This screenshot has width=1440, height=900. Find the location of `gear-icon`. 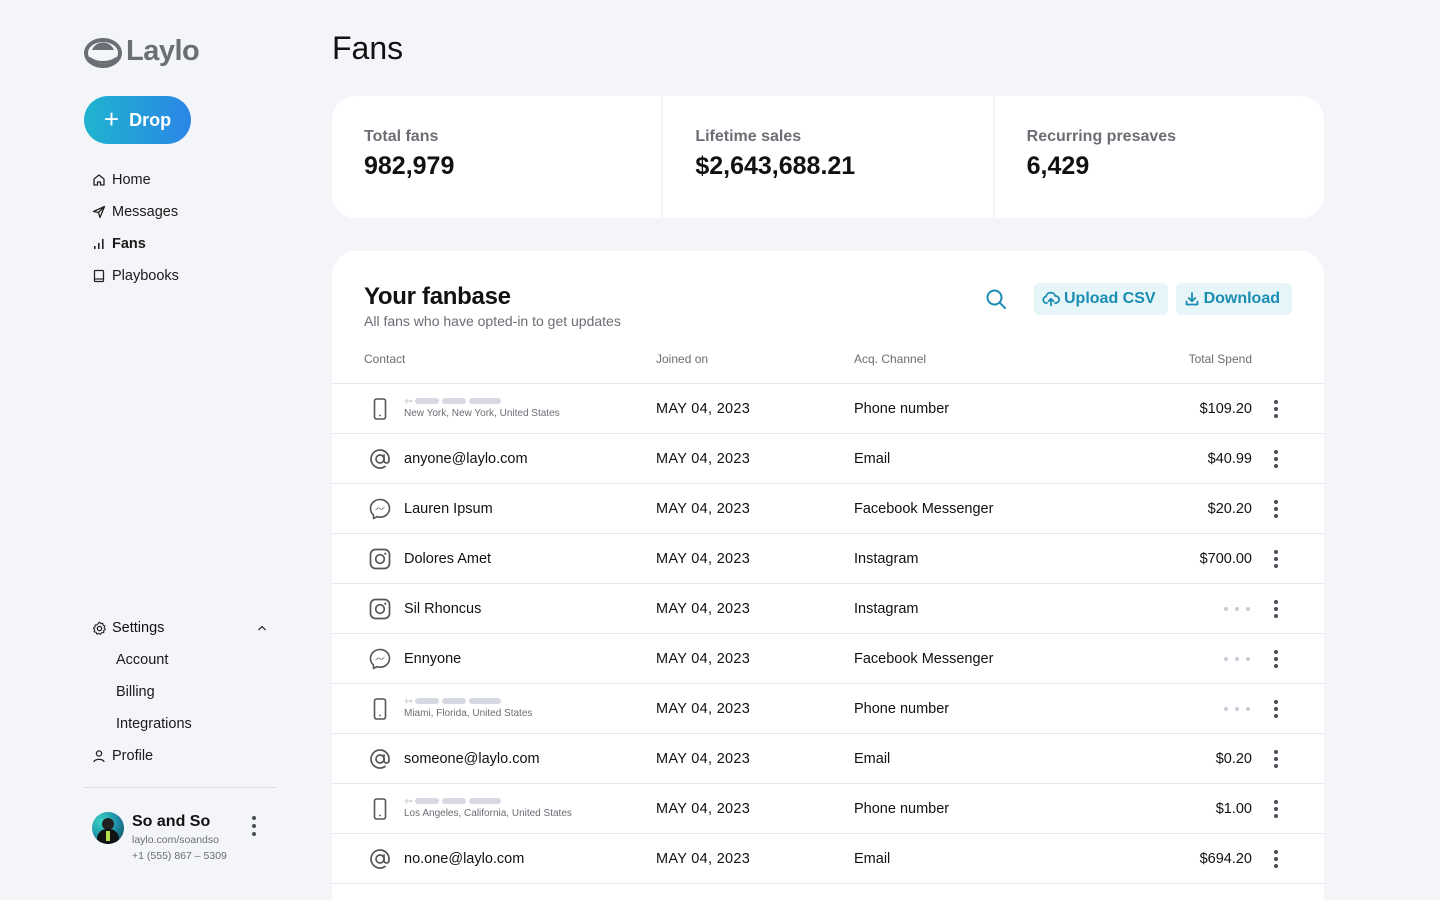

gear-icon is located at coordinates (99, 628).